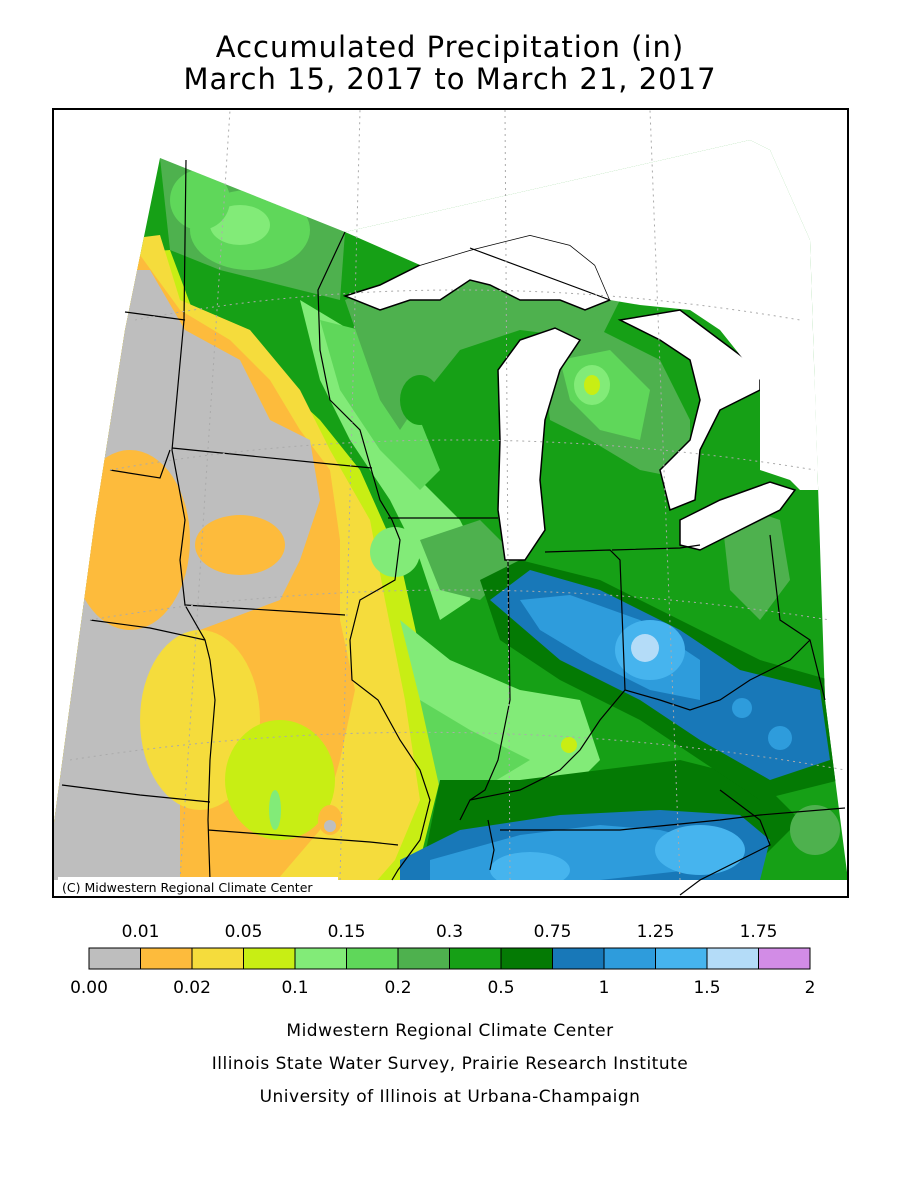 This screenshot has height=1200, width=900. Describe the element at coordinates (476, 272) in the screenshot. I see `lake-superior` at that location.